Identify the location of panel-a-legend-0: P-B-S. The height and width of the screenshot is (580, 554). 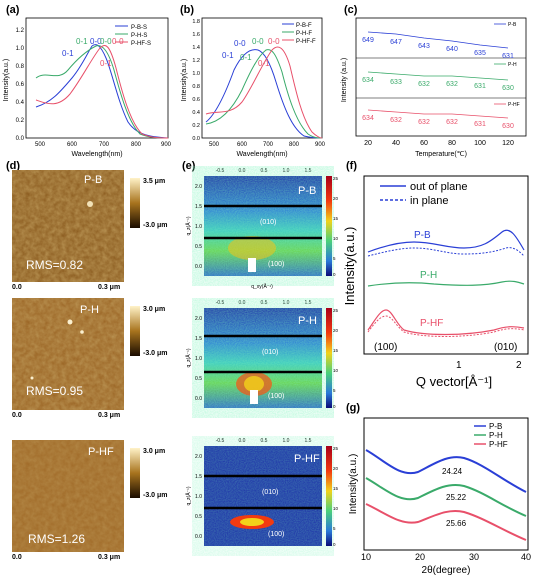
(139, 28).